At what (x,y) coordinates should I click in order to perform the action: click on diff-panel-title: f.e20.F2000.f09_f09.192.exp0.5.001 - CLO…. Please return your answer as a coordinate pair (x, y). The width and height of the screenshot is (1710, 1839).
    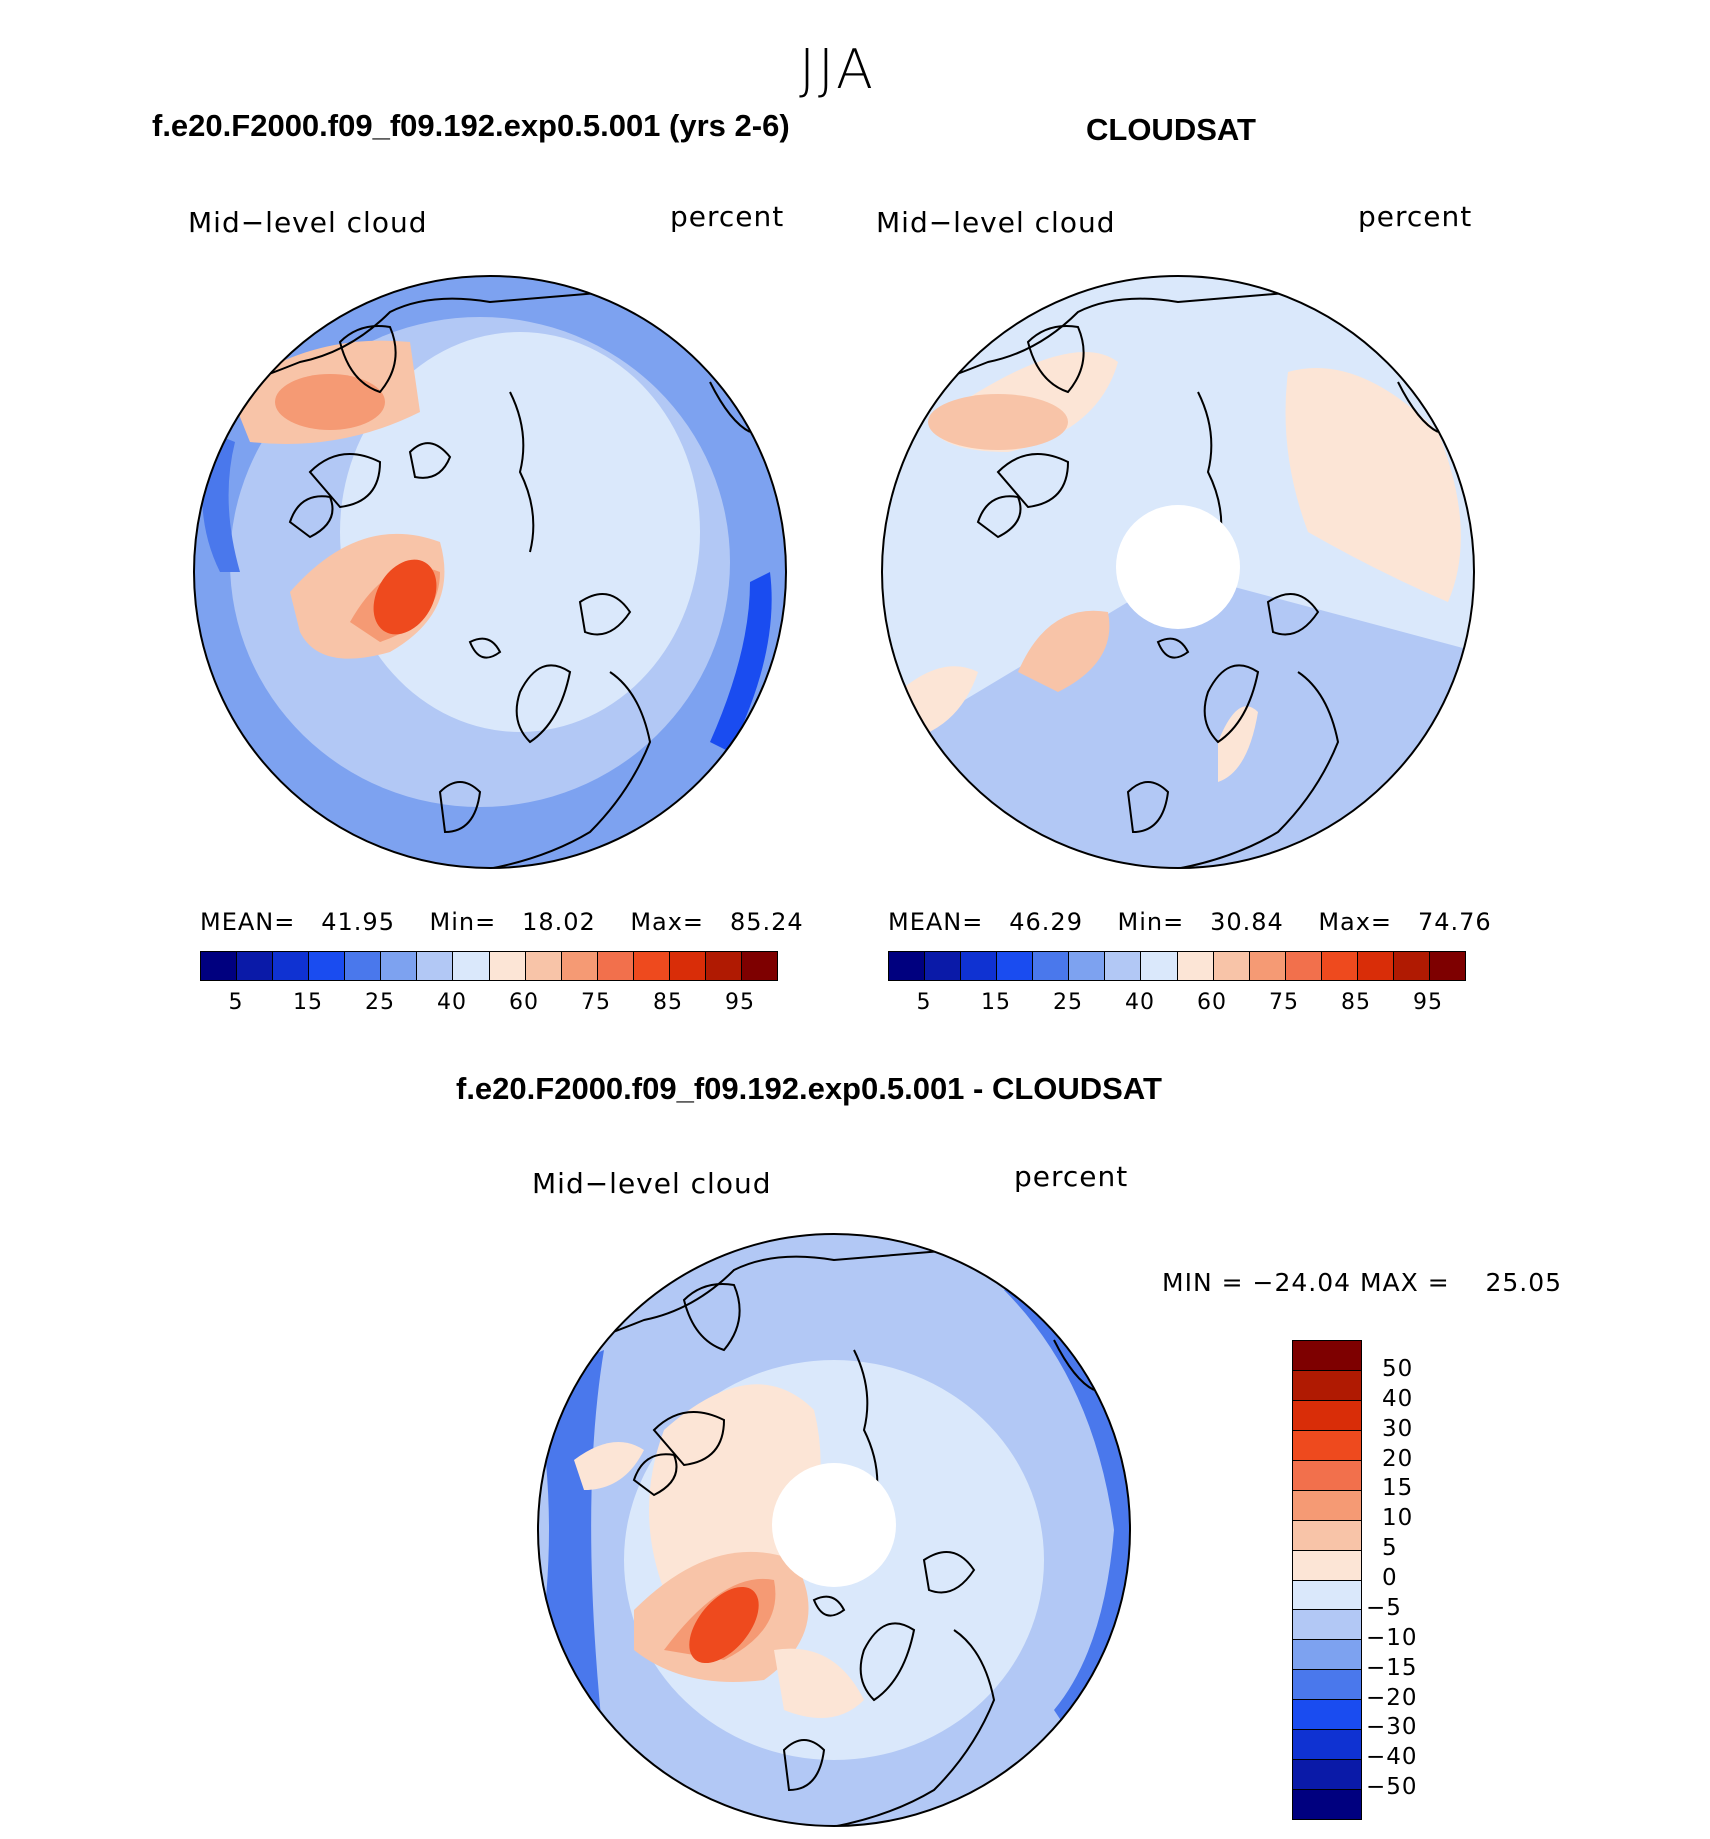
    Looking at the image, I should click on (809, 1088).